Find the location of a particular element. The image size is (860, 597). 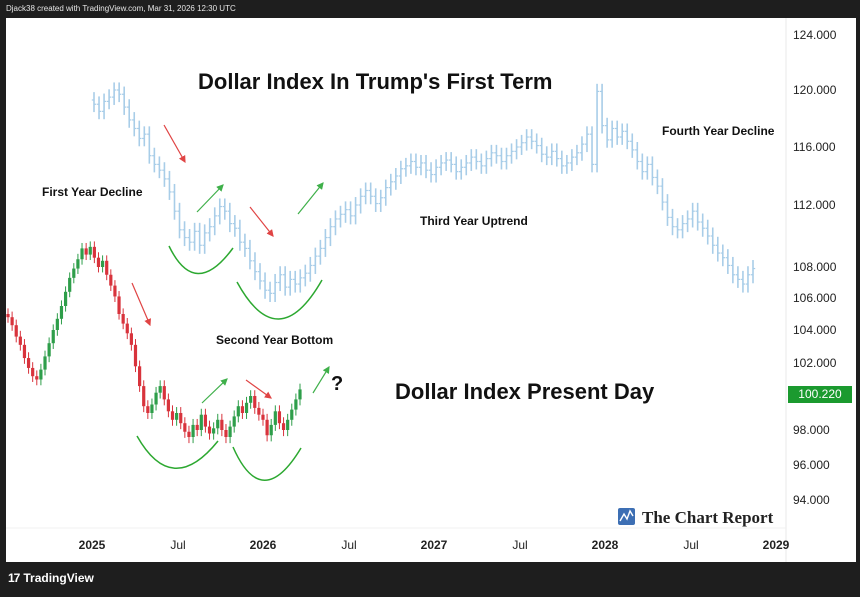

last-price-tag is located at coordinates (820, 394).